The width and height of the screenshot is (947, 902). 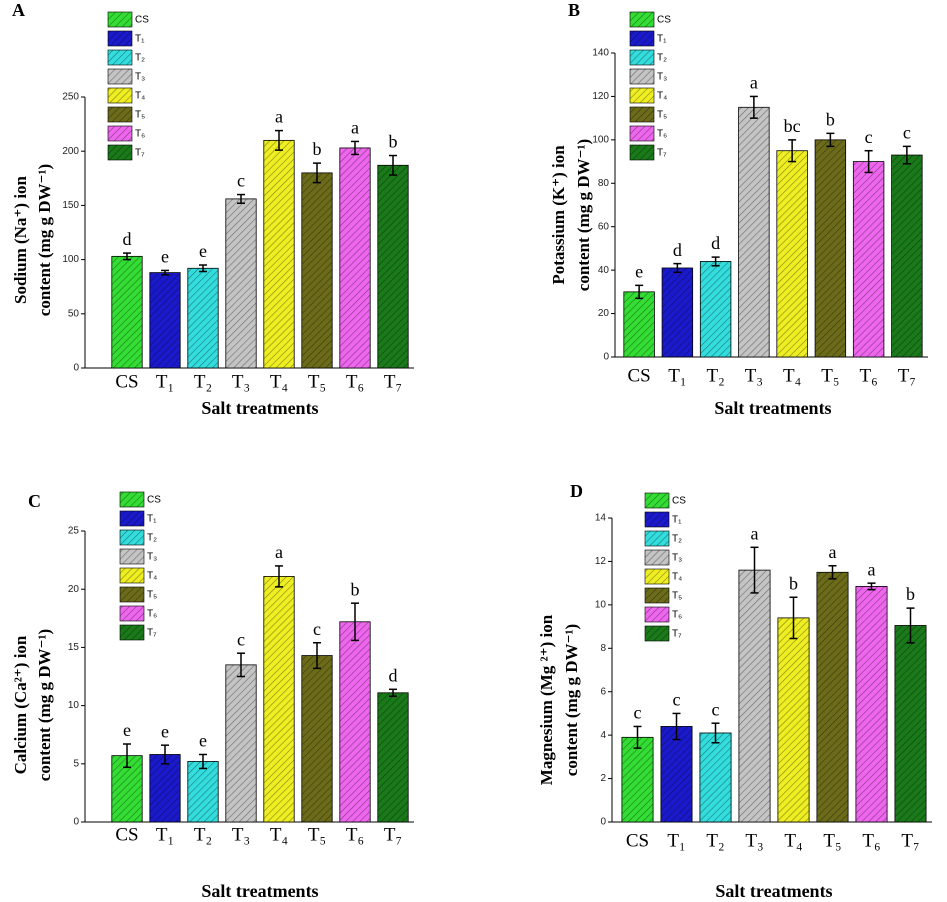 What do you see at coordinates (603, 778) in the screenshot?
I see `y-tick-label: 2` at bounding box center [603, 778].